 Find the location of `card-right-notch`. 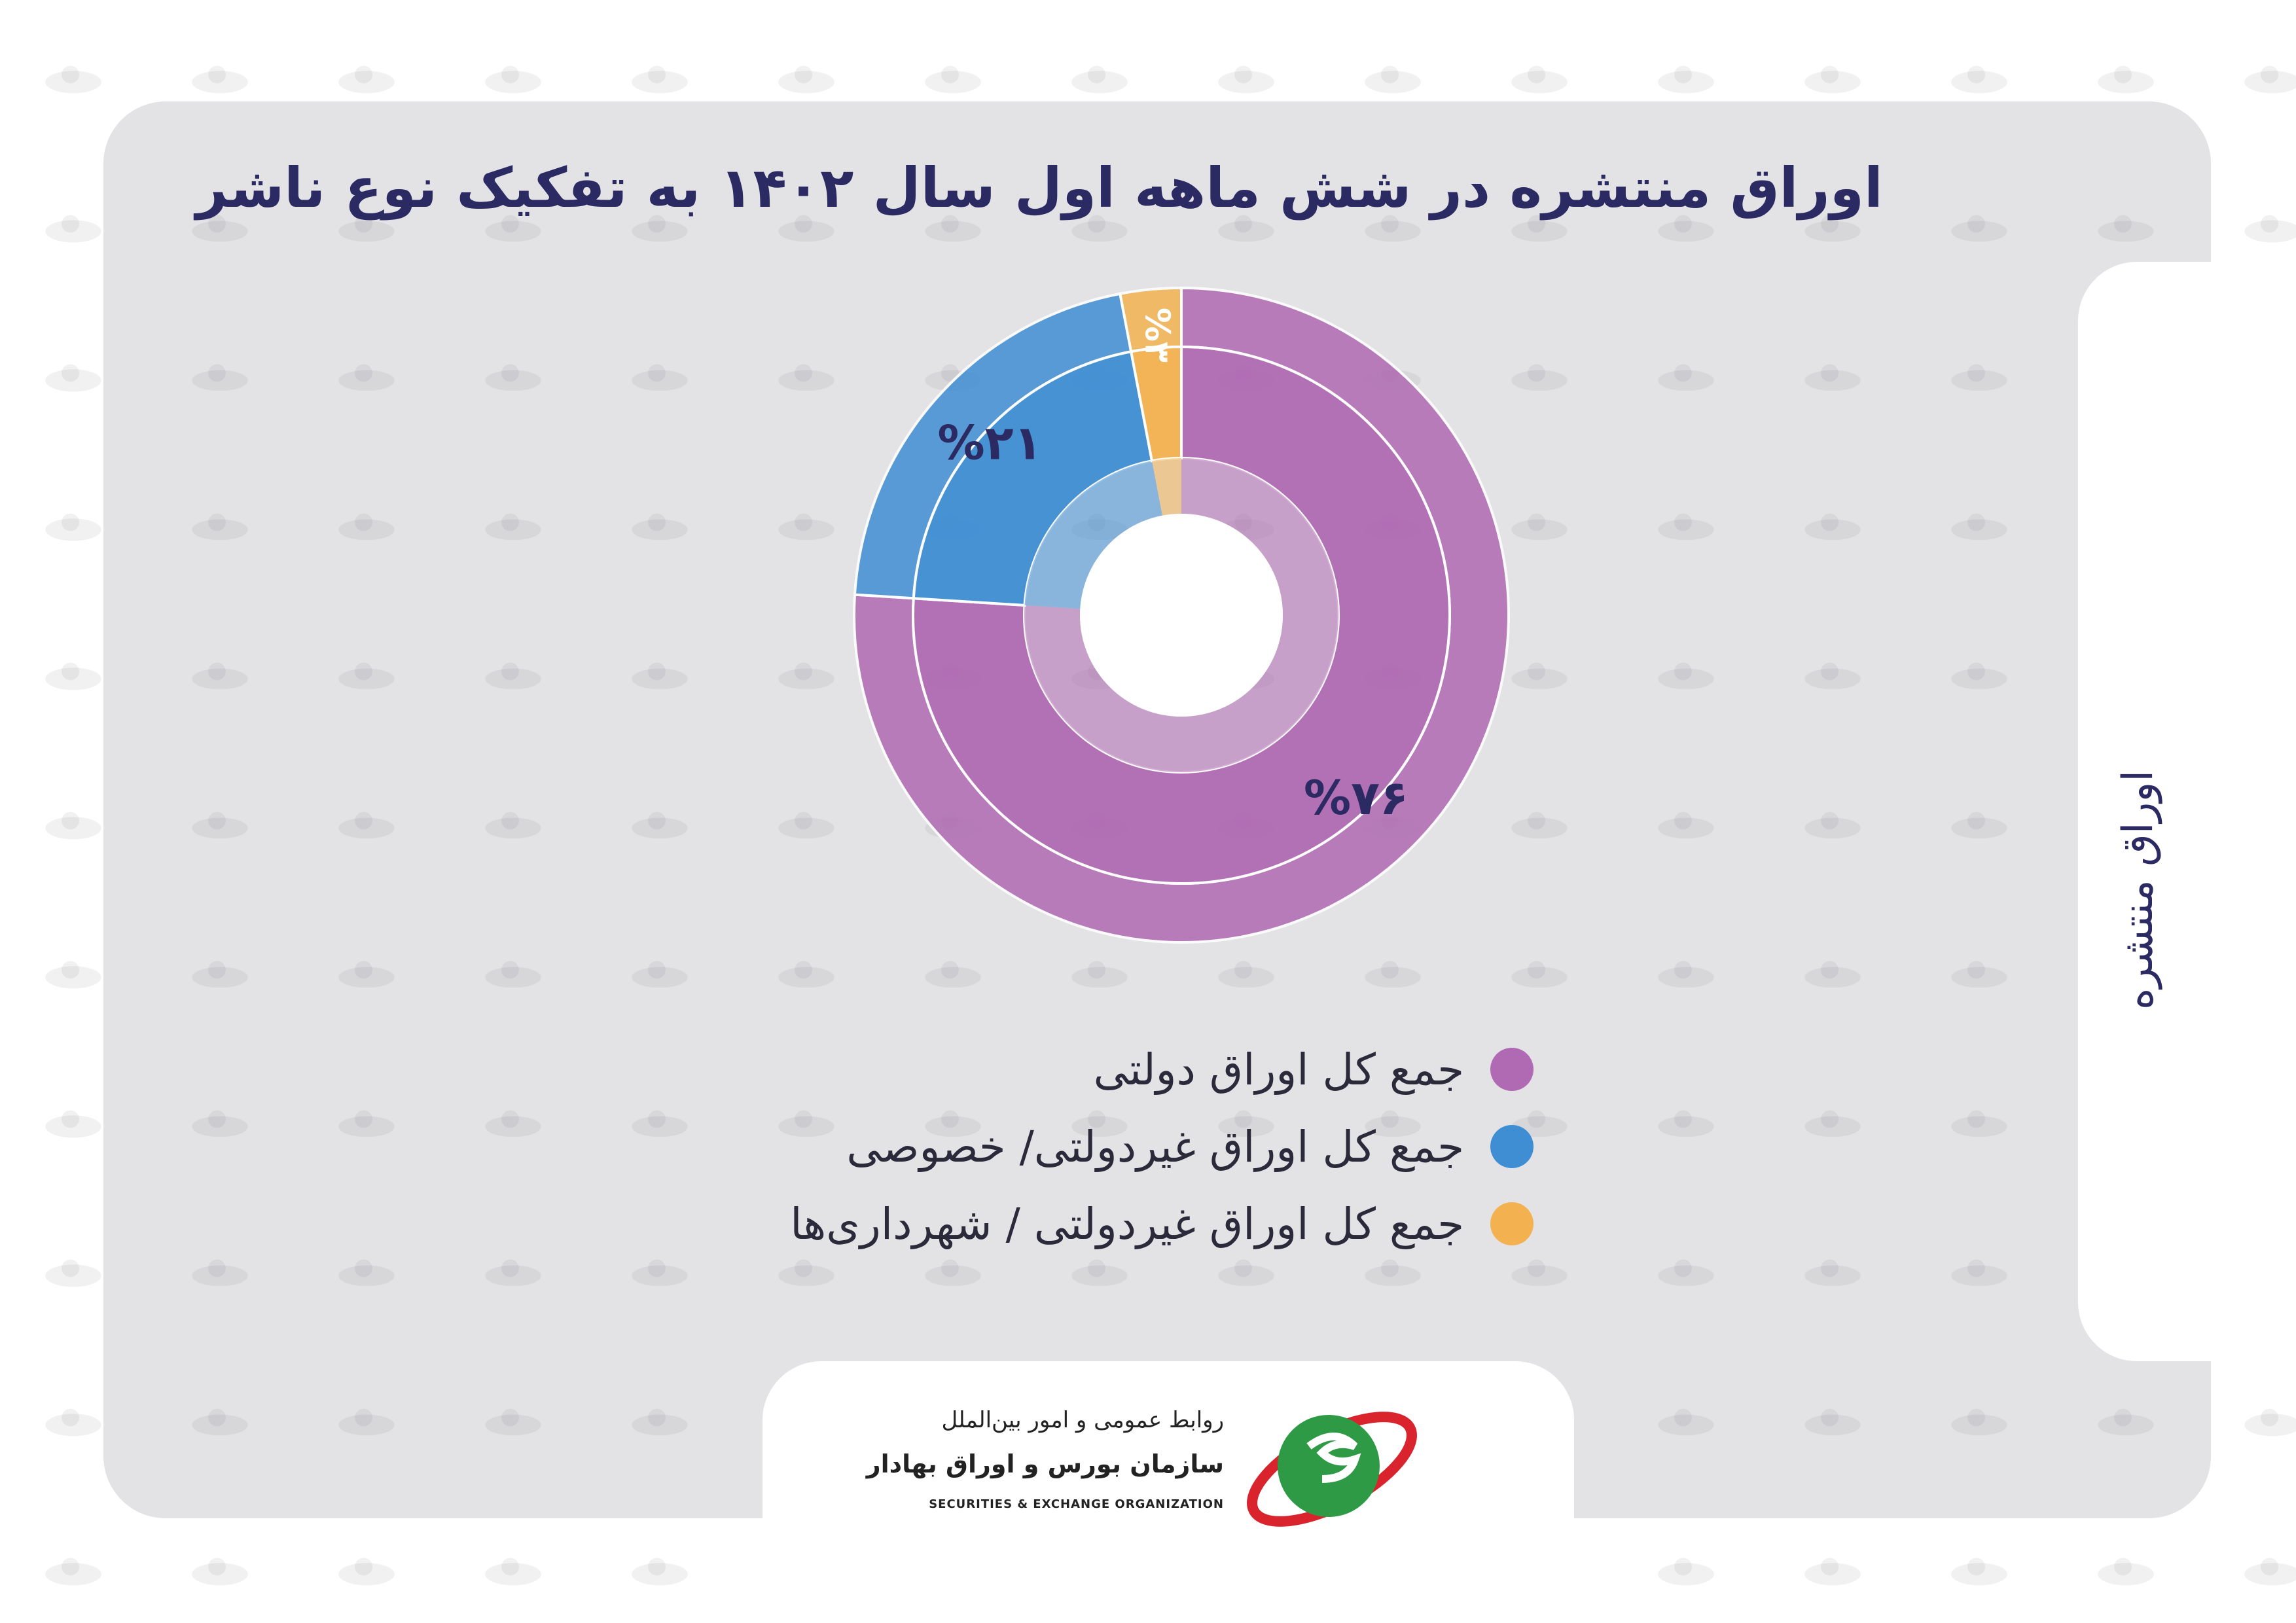

card-right-notch is located at coordinates (2187, 811).